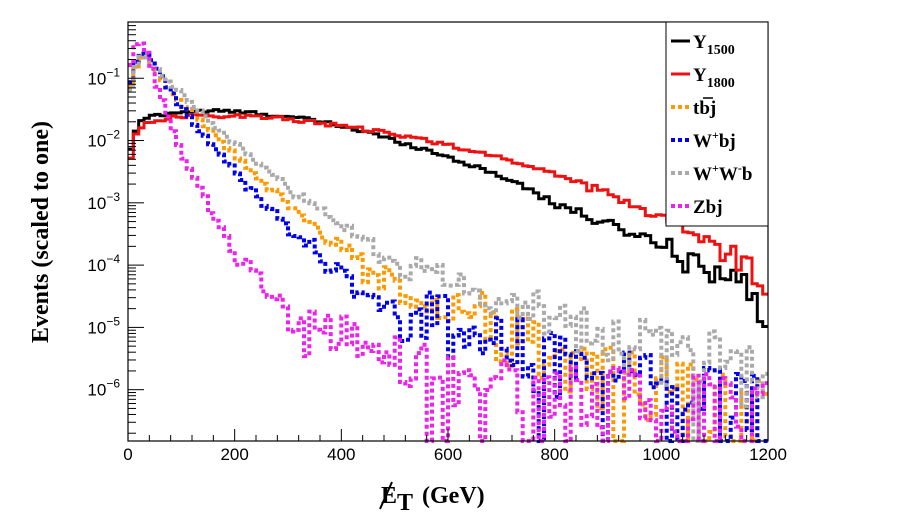 The width and height of the screenshot is (913, 520). Describe the element at coordinates (103, 263) in the screenshot. I see `y-tick-label: 10⁻⁴` at that location.